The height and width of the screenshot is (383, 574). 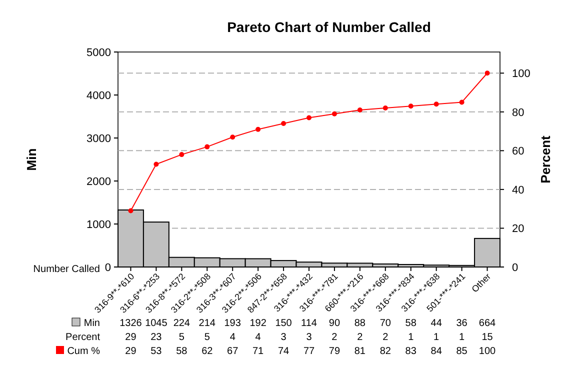 What do you see at coordinates (487, 351) in the screenshot?
I see `data-label: 100` at bounding box center [487, 351].